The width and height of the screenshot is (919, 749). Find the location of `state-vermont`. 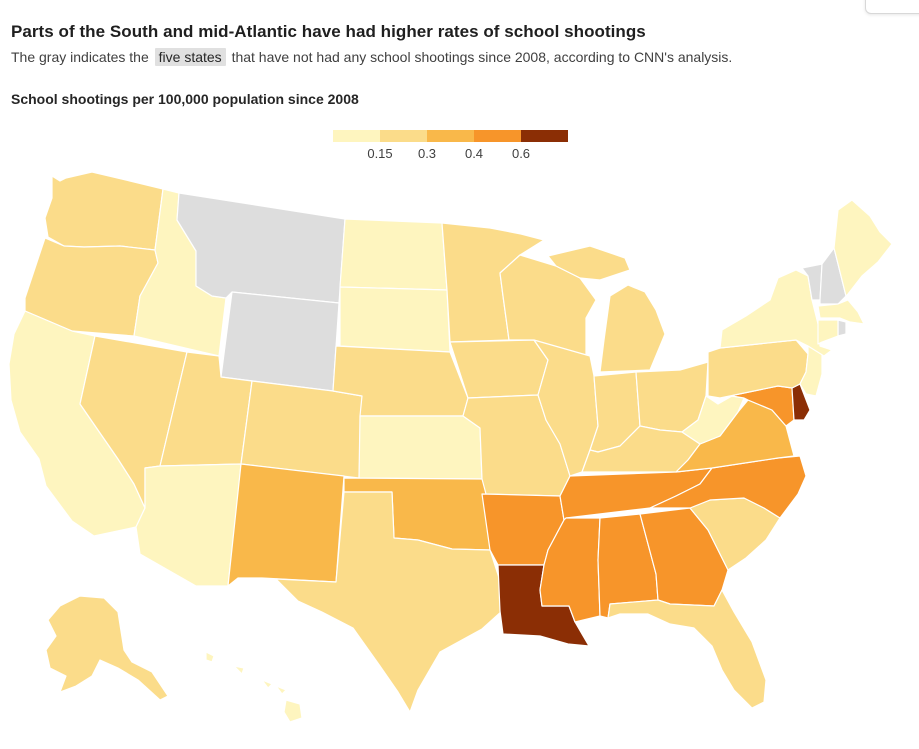

state-vermont is located at coordinates (812, 282).